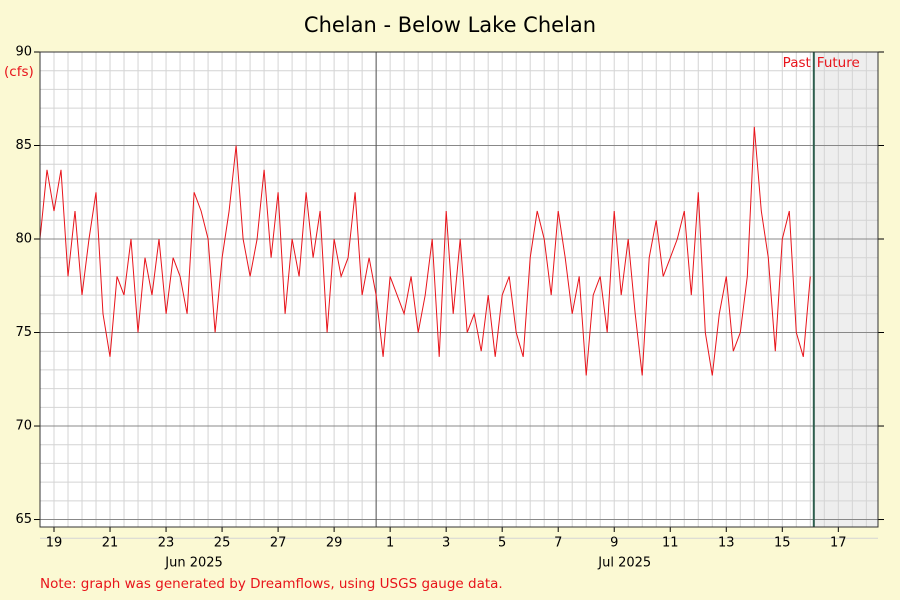 This screenshot has height=600, width=900. I want to click on month-label: Jun 2025, so click(193, 563).